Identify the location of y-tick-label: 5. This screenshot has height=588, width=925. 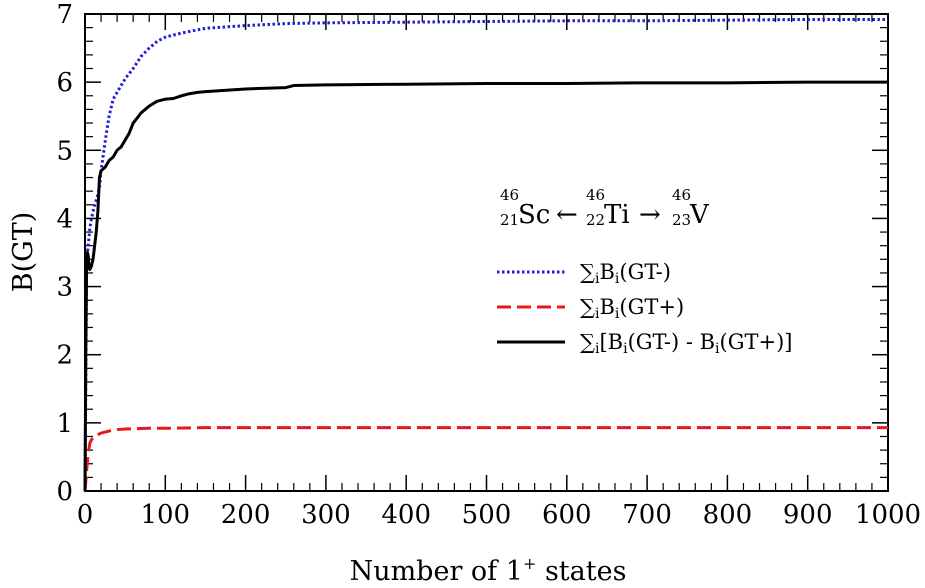
(64, 151).